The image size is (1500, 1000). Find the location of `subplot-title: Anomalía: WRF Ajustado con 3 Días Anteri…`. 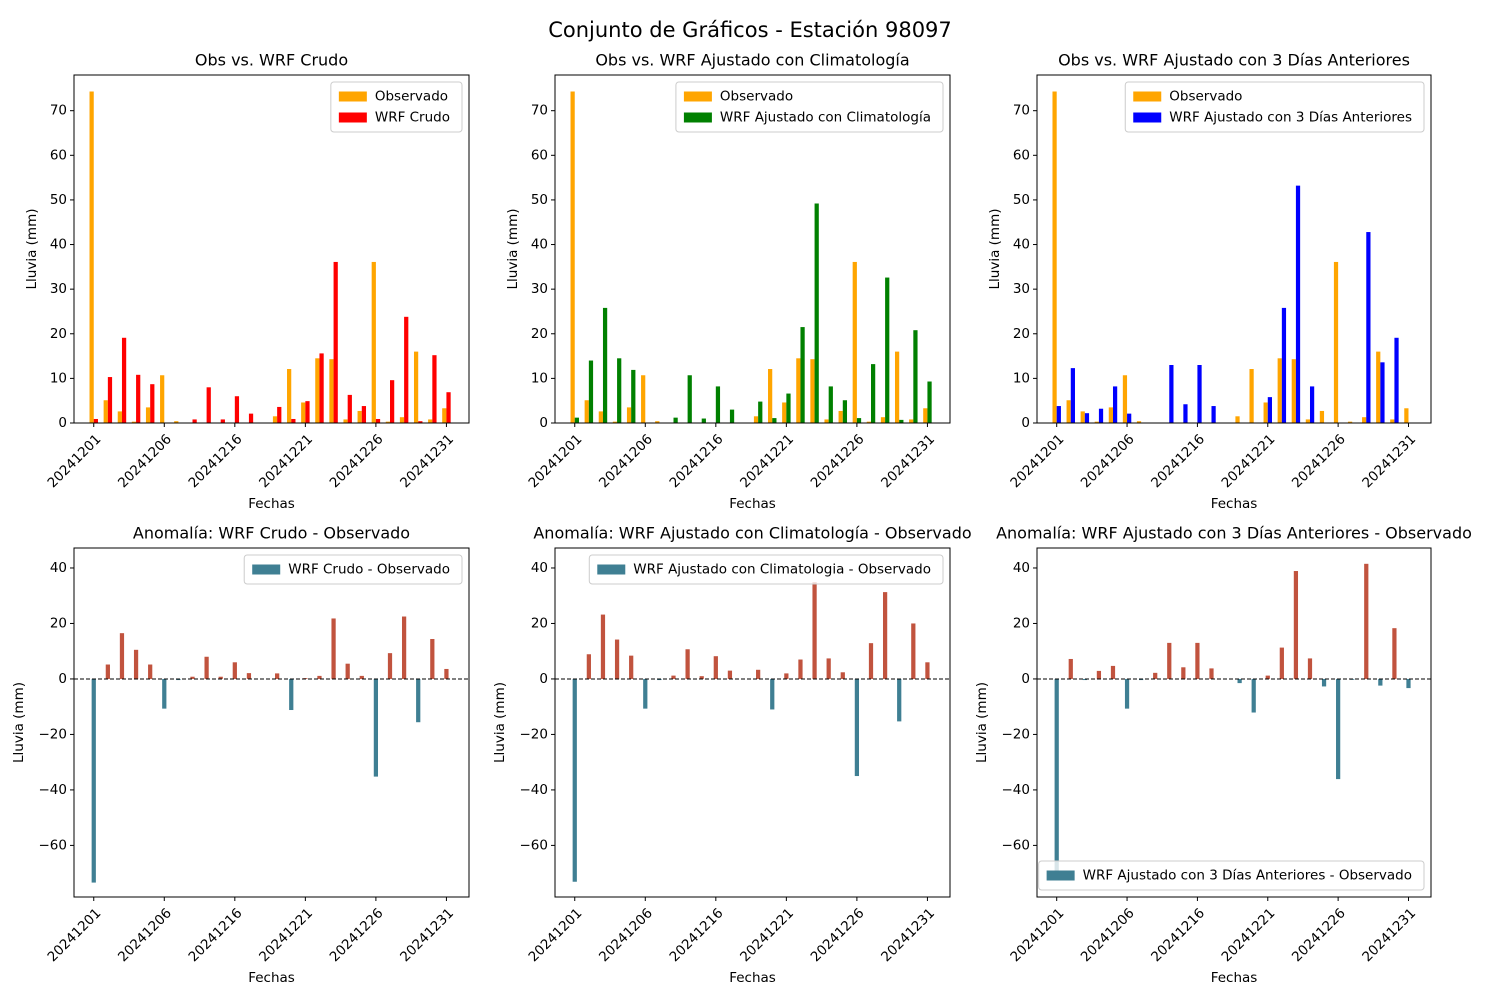

subplot-title: Anomalía: WRF Ajustado con 3 Días Anteri… is located at coordinates (1234, 533).